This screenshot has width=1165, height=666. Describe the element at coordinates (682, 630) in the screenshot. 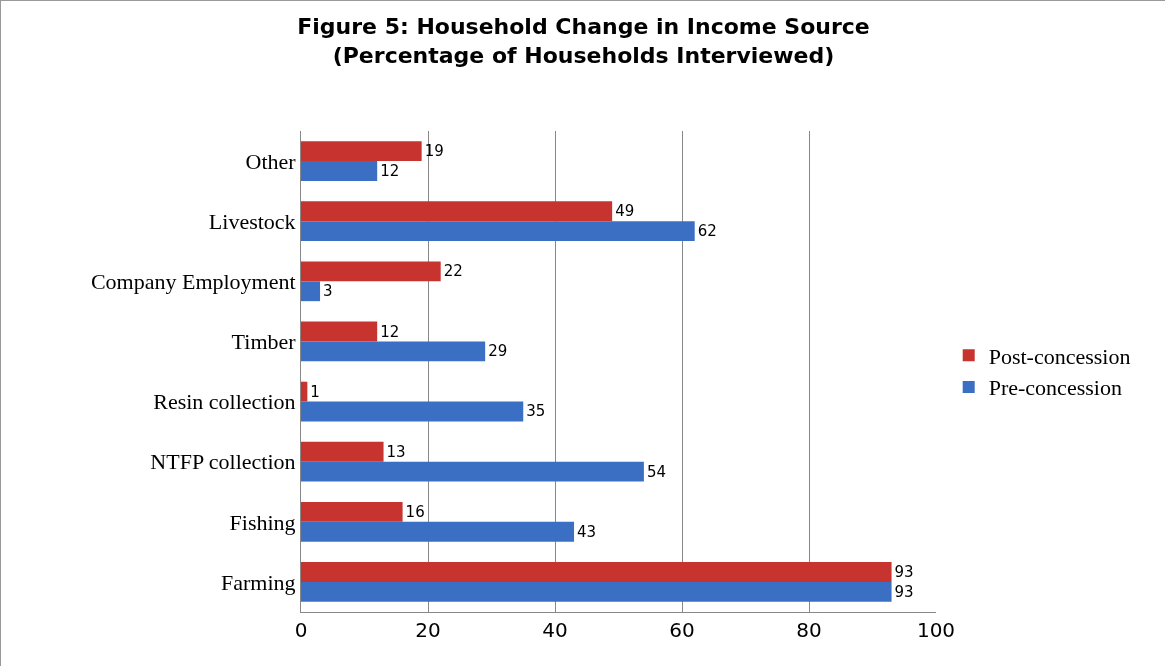

I see `x-tick-label: 60` at that location.